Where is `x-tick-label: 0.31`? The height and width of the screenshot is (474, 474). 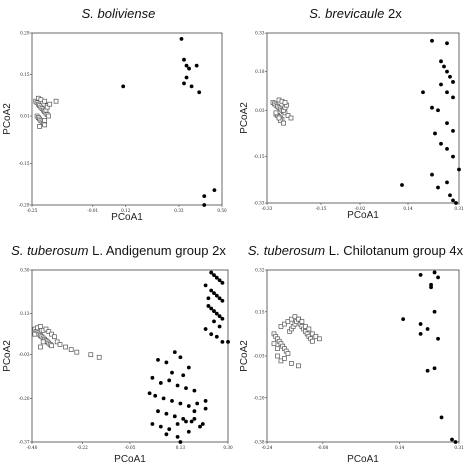 x-tick-label: 0.31 is located at coordinates (459, 208).